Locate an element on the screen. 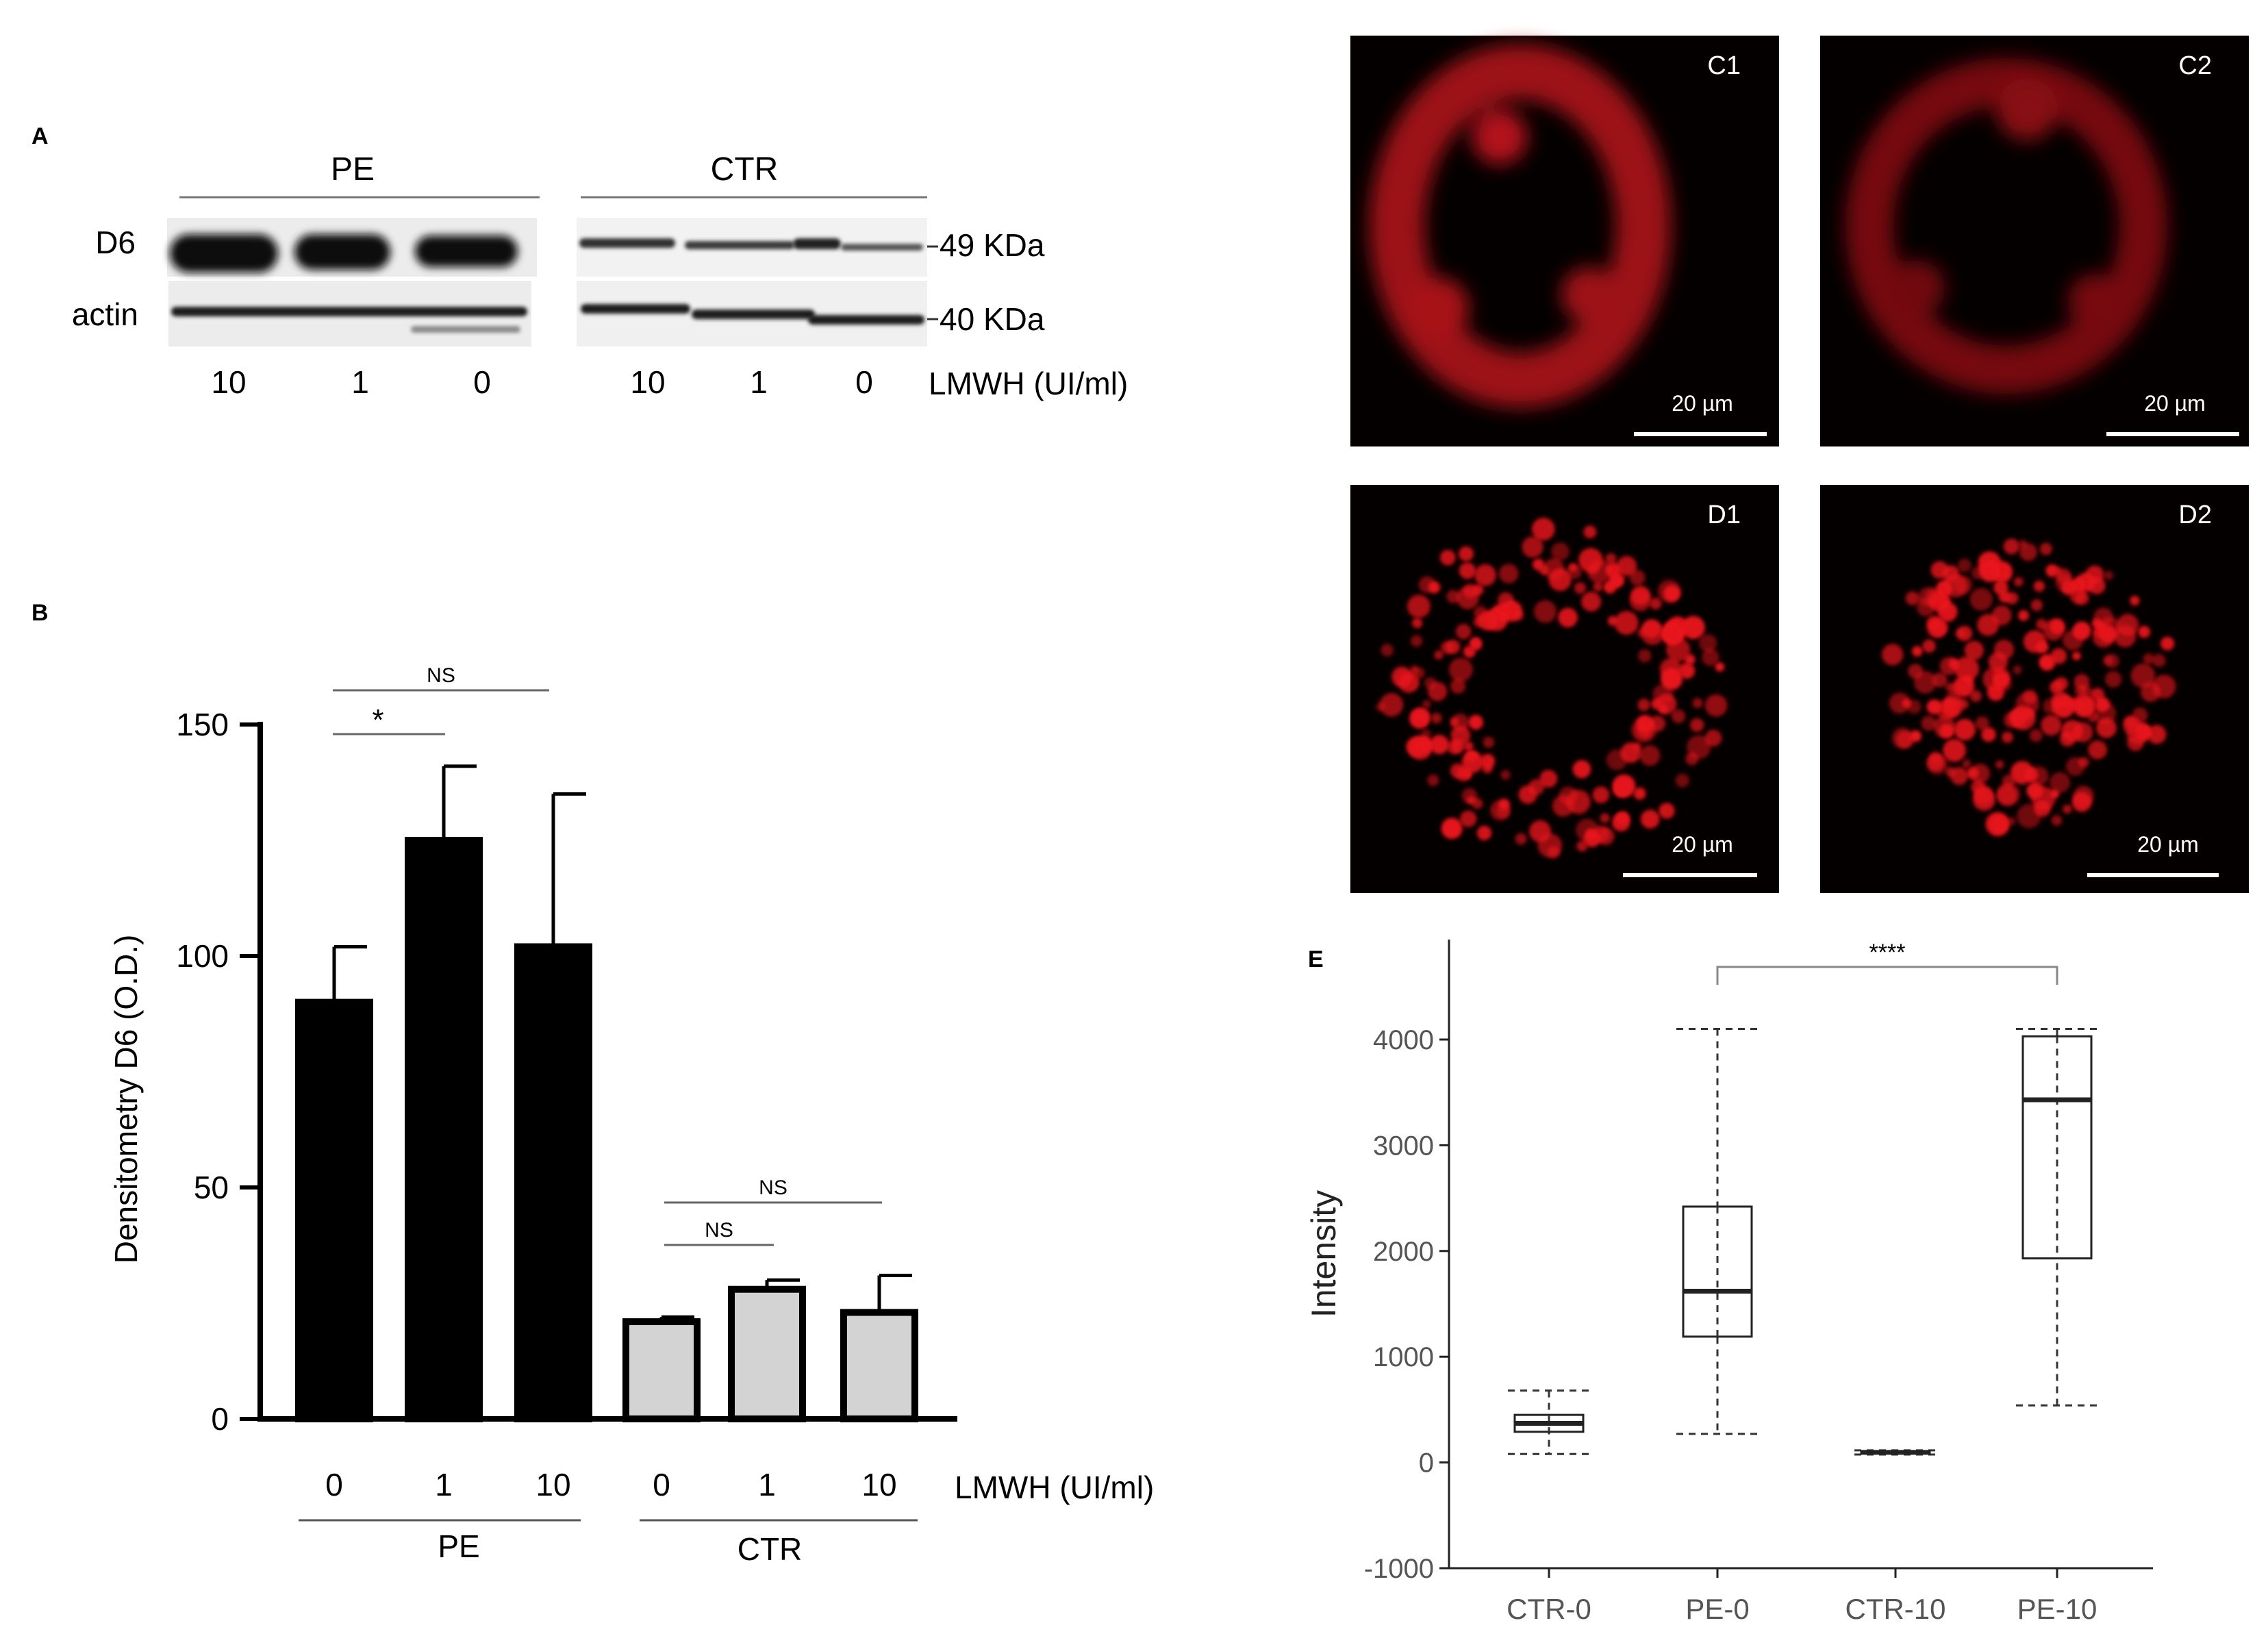  y-tick-label: 0 is located at coordinates (220, 1419).